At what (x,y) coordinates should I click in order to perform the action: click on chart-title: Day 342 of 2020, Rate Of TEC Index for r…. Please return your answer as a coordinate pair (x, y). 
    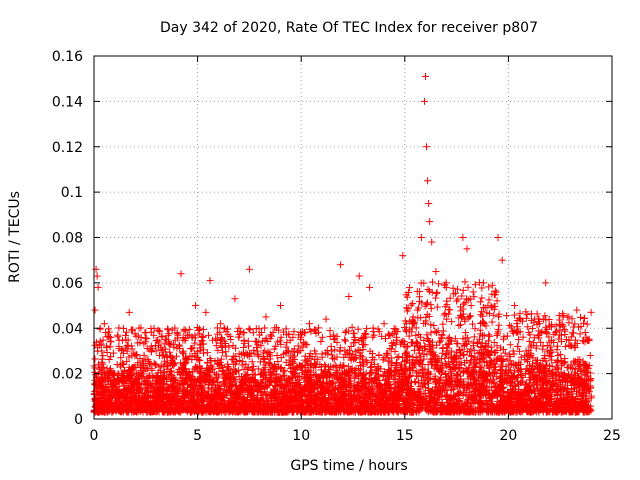
    Looking at the image, I should click on (349, 28).